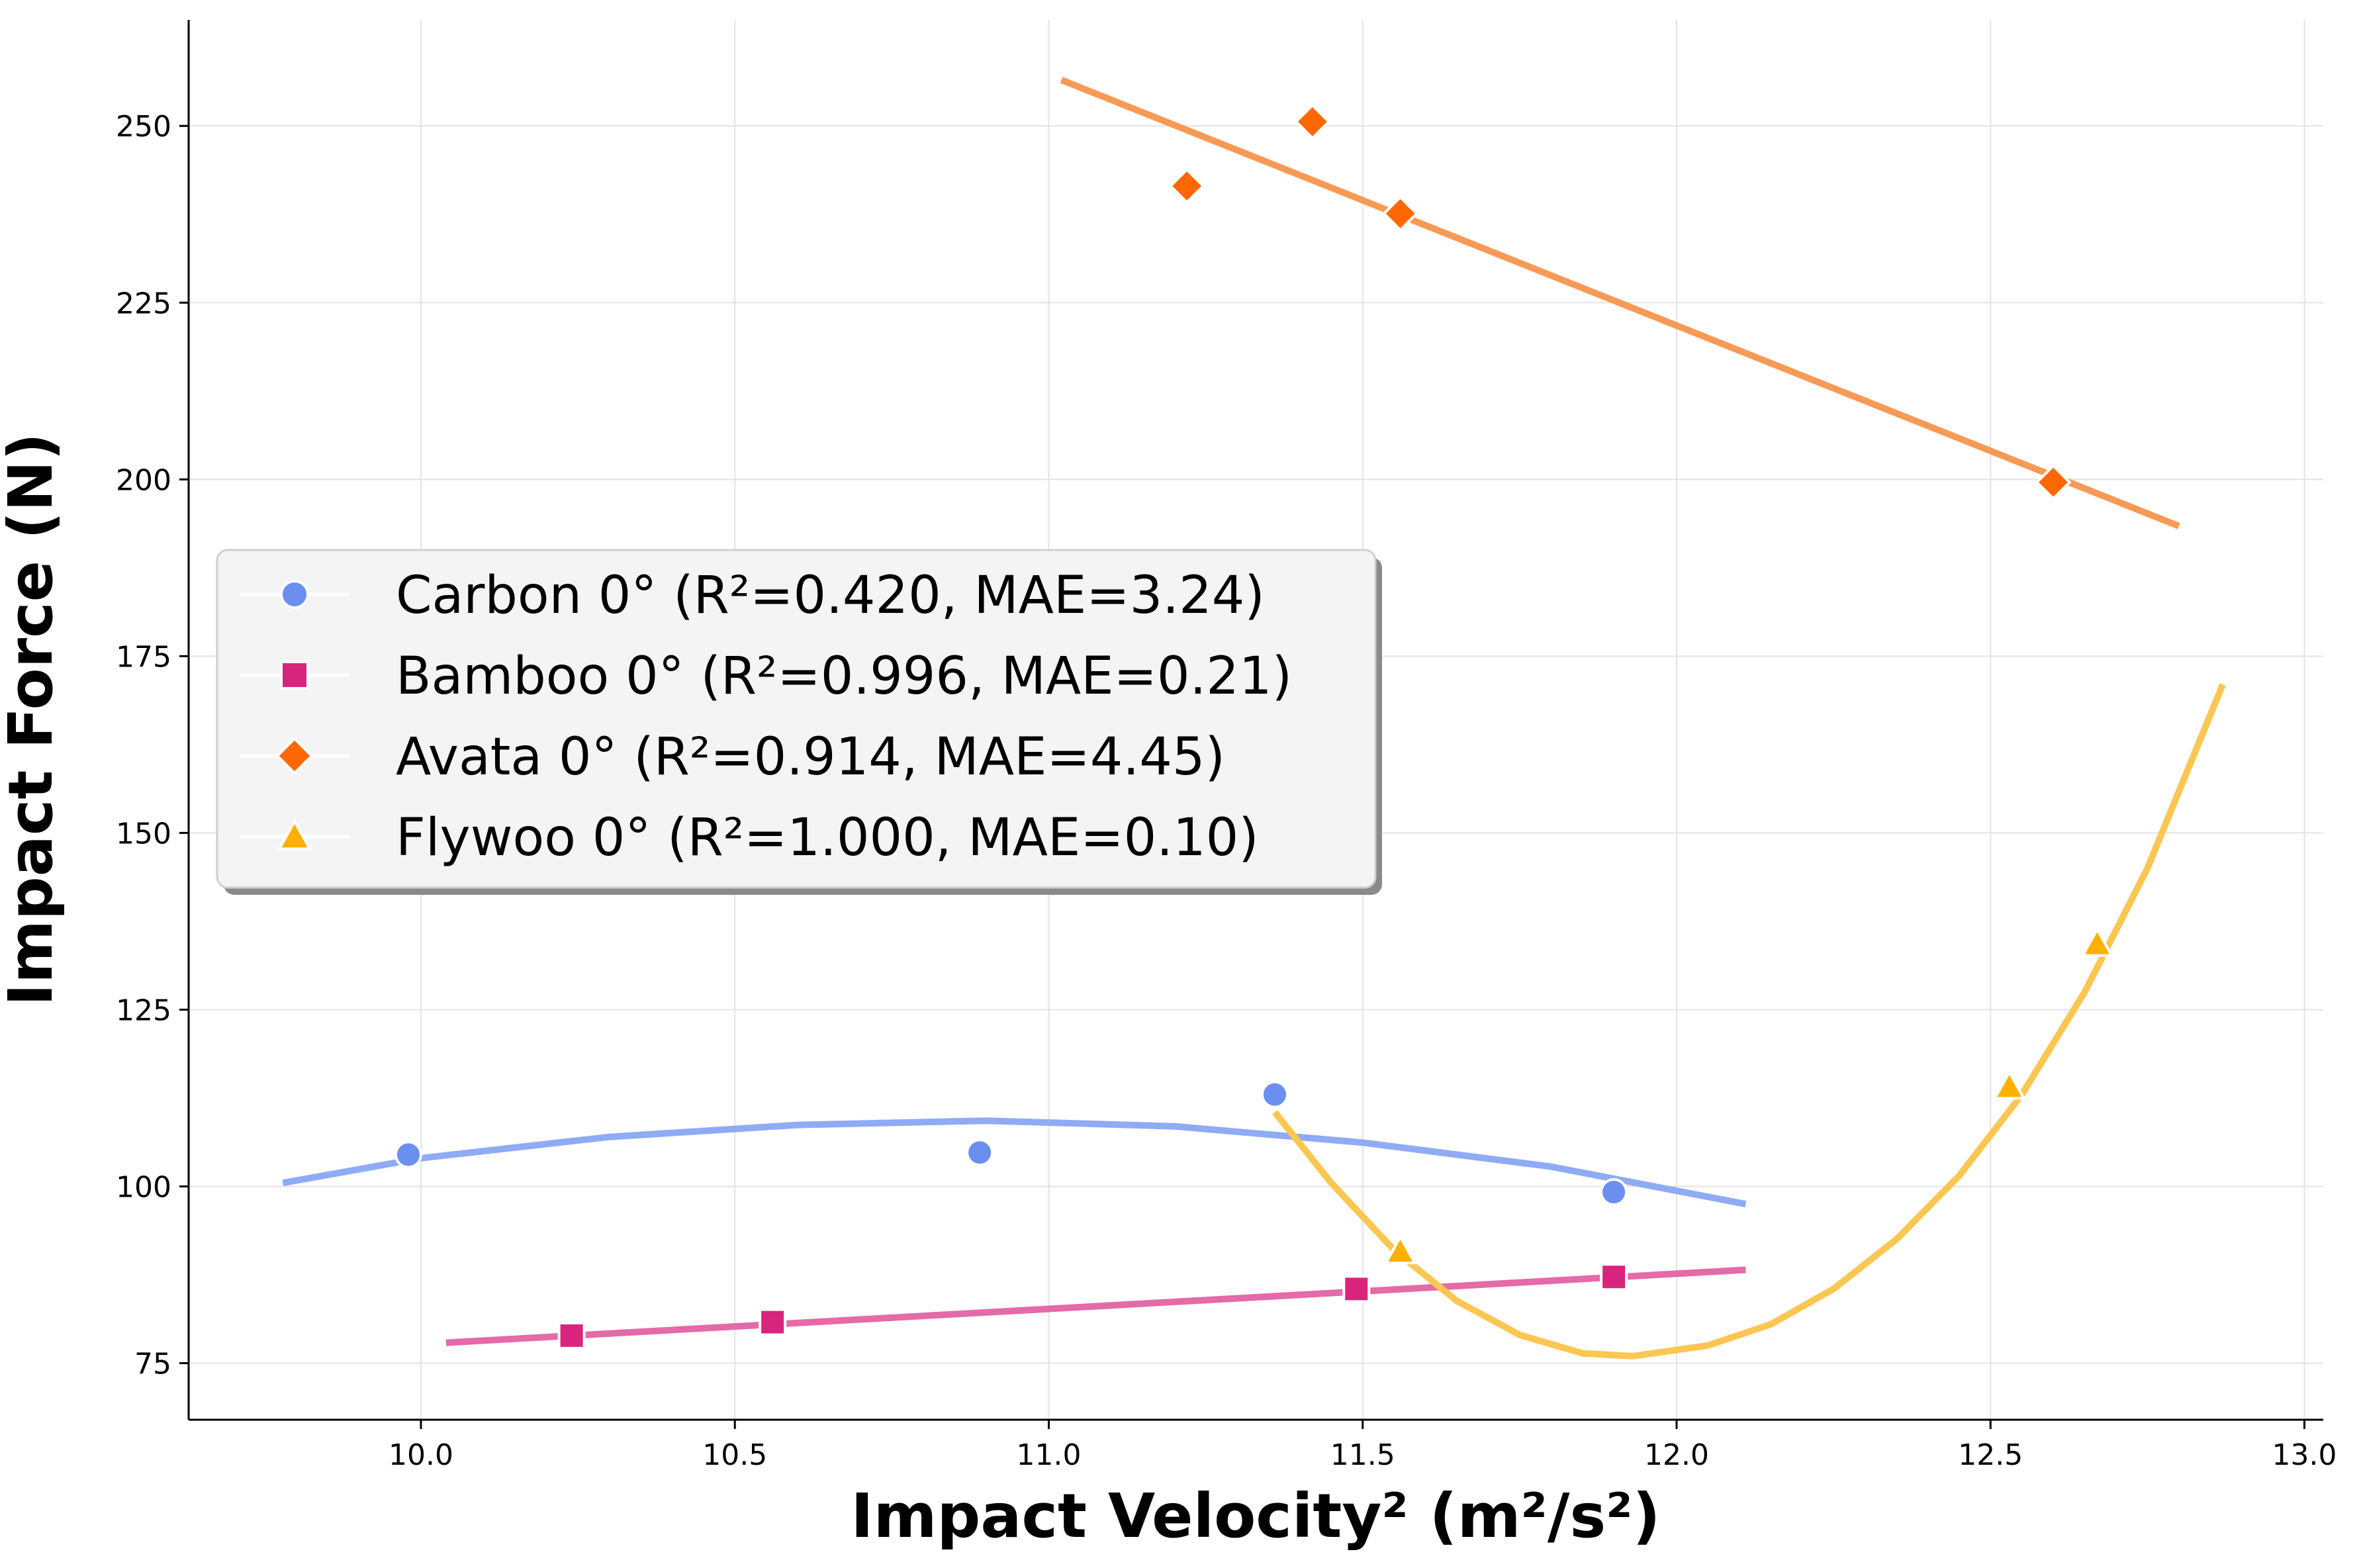 The image size is (2359, 1568). Describe the element at coordinates (1049, 1455) in the screenshot. I see `x-tick-label: 11.0` at that location.